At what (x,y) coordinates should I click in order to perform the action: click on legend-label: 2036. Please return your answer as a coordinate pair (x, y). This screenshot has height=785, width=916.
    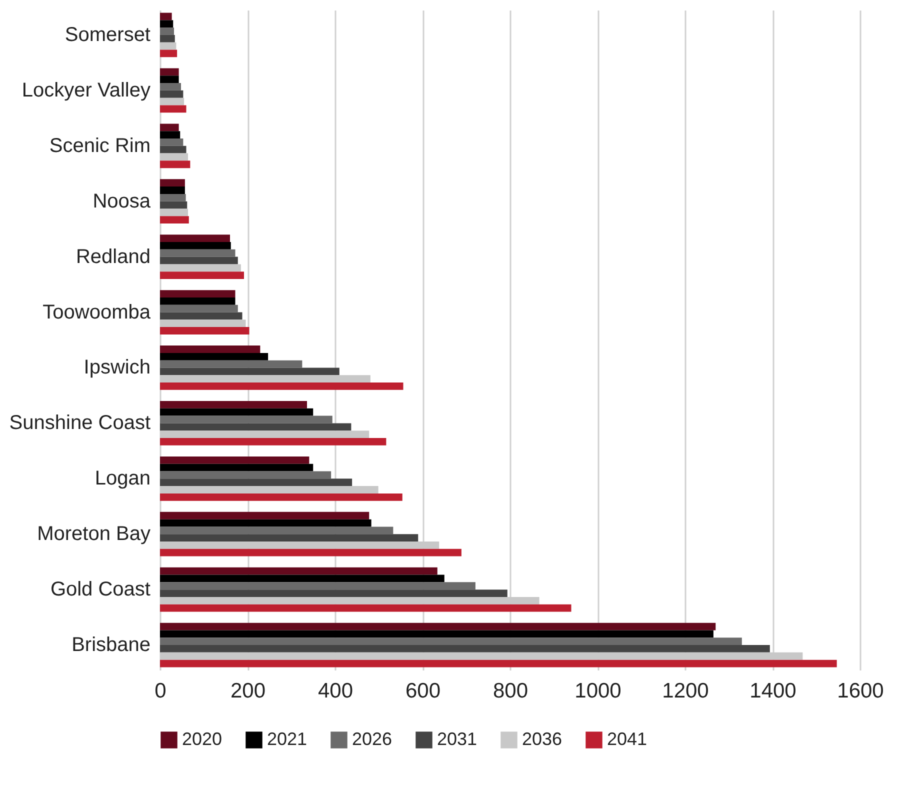
    Looking at the image, I should click on (542, 739).